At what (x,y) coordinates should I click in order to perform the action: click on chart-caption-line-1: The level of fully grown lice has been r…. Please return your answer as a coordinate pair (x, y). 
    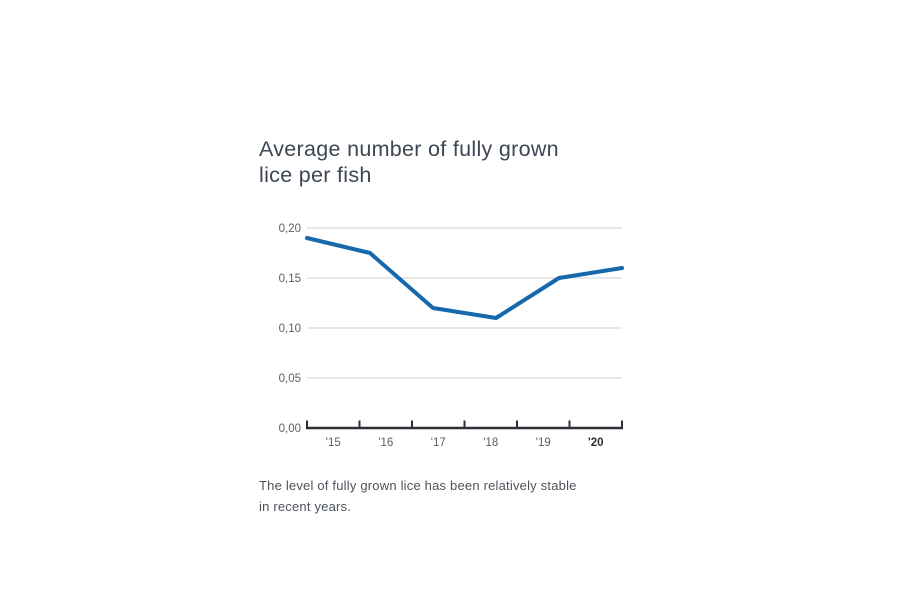
    Looking at the image, I should click on (418, 485).